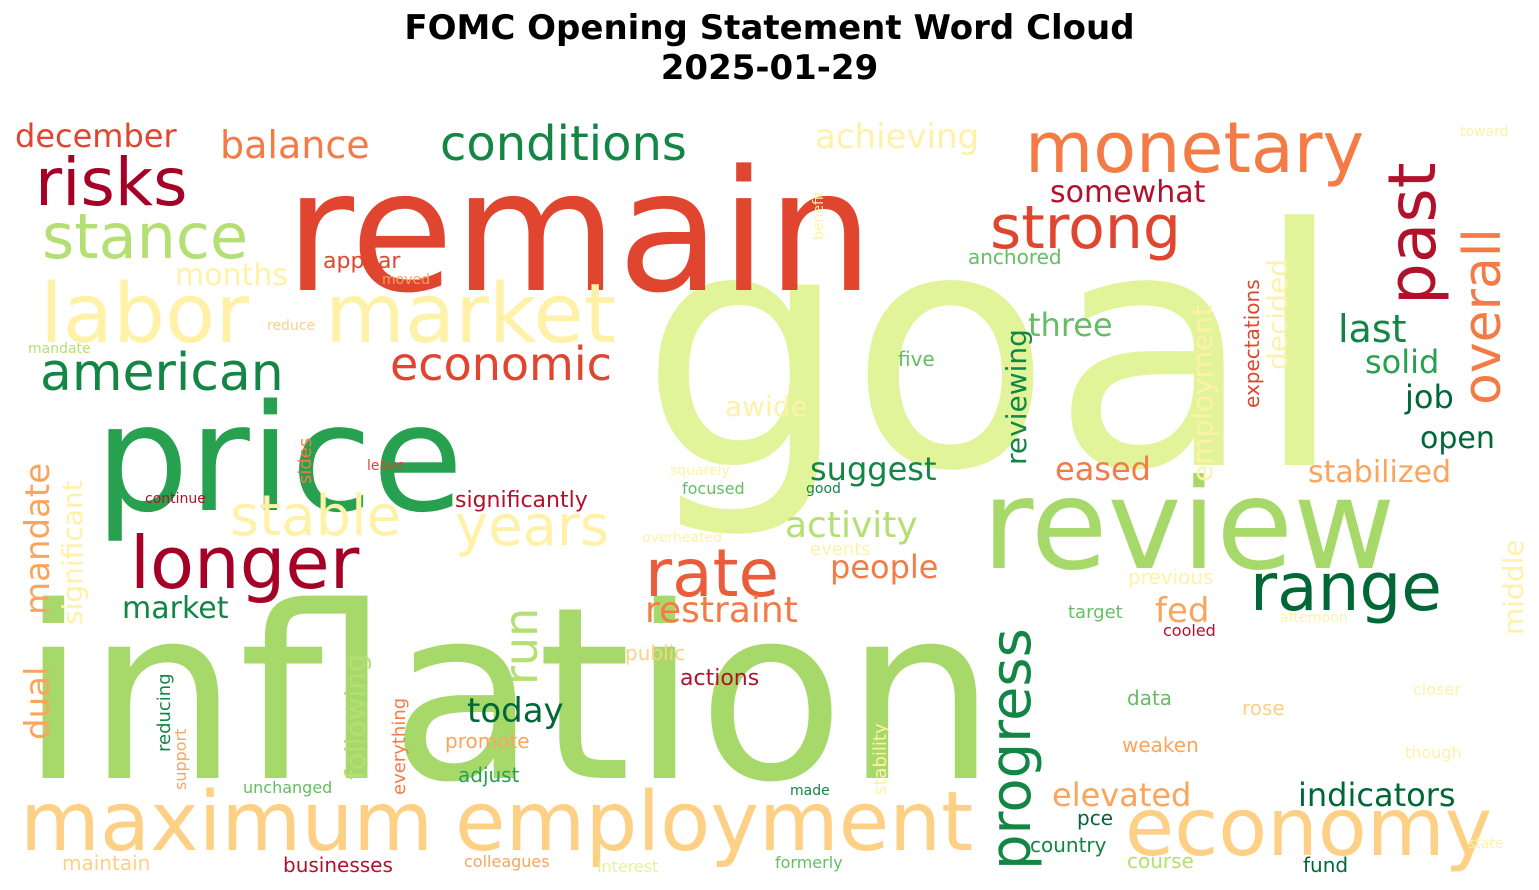  Describe the element at coordinates (682, 538) in the screenshot. I see `word-overheated-75: overheated` at that location.